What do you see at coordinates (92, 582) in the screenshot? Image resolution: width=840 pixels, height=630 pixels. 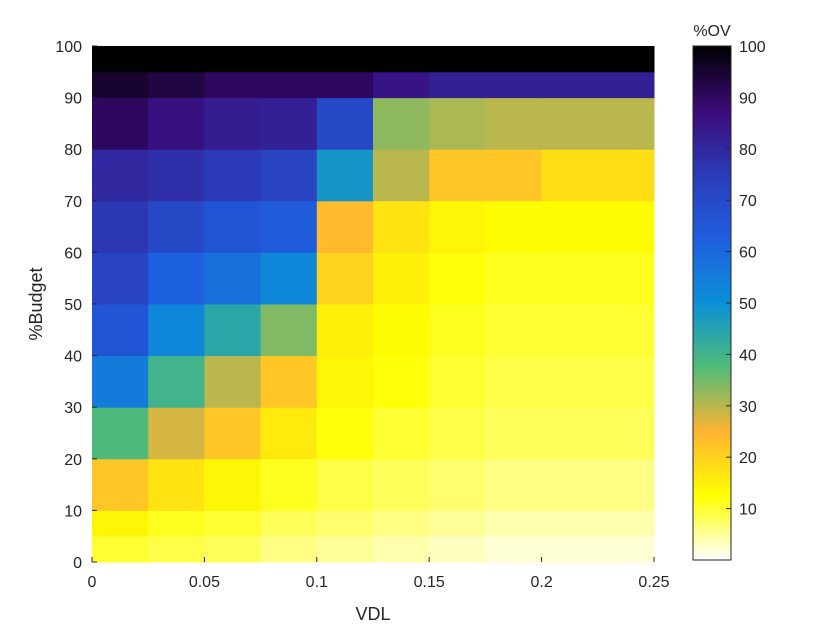 I see `x-tick-label: 0` at bounding box center [92, 582].